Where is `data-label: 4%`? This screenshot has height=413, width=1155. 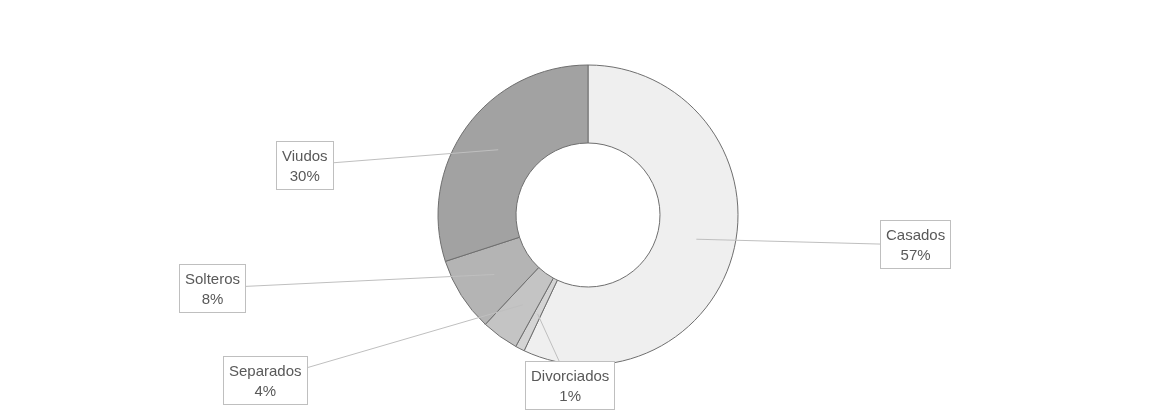 data-label: 4% is located at coordinates (265, 390).